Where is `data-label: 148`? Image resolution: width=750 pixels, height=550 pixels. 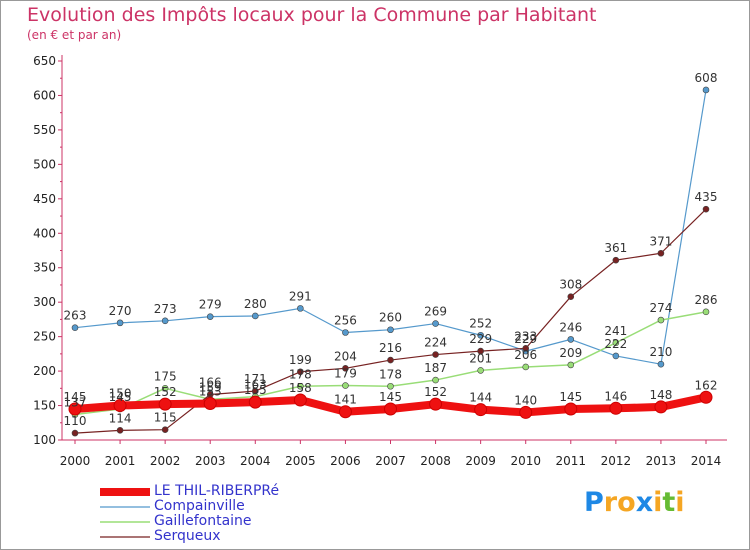 data-label: 148 is located at coordinates (660, 395).